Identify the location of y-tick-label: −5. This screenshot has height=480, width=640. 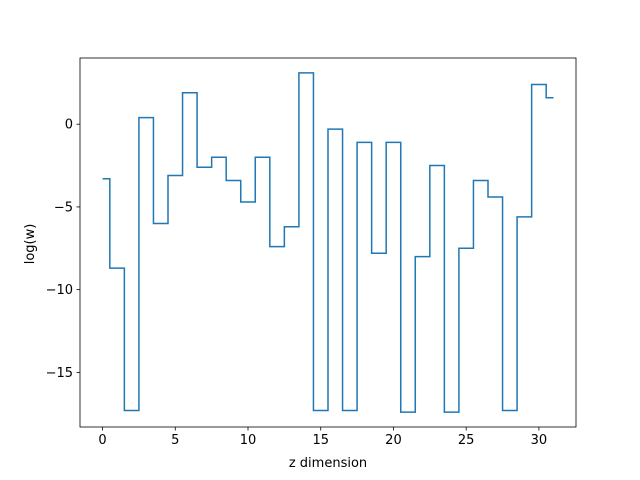
(63, 207).